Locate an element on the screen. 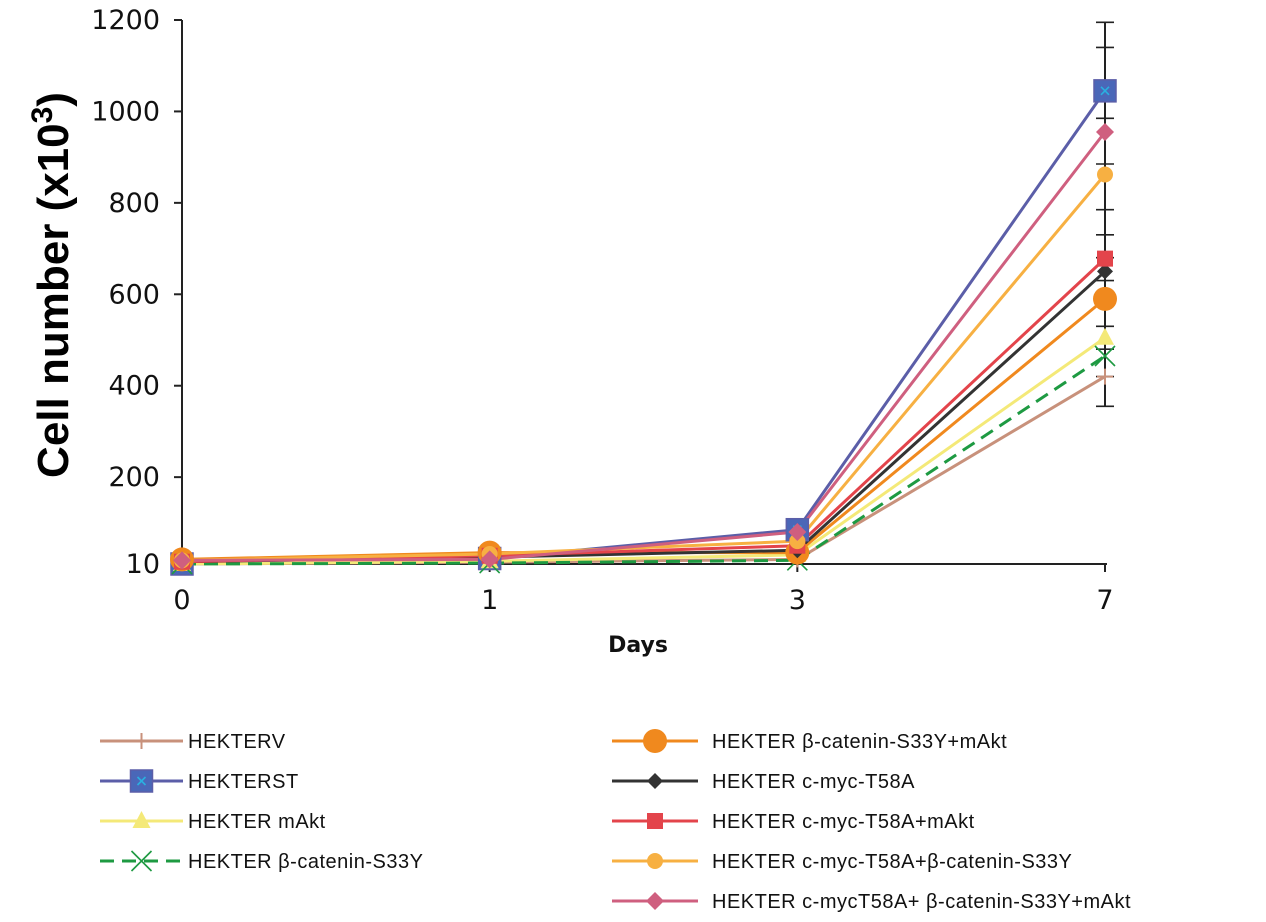 This screenshot has width=1266, height=922. legend-label-3: HEKTER mAkt is located at coordinates (257, 822).